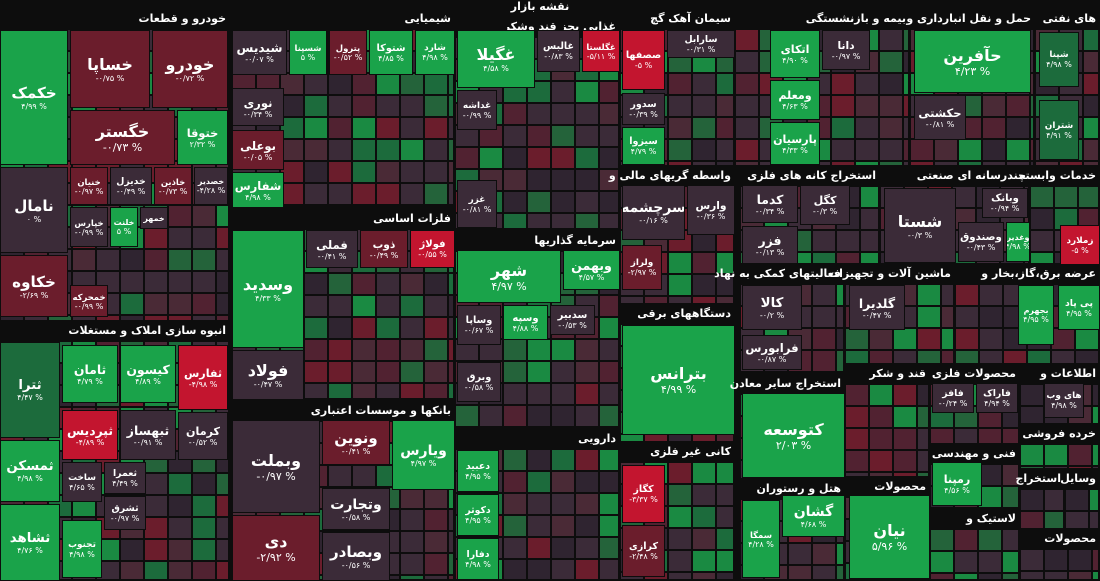 Image resolution: width=1100 pixels, height=581 pixels. What do you see at coordinates (432, 249) in the screenshot?
I see `stock-tile: فولاژ -۰/۵۵ %` at bounding box center [432, 249].